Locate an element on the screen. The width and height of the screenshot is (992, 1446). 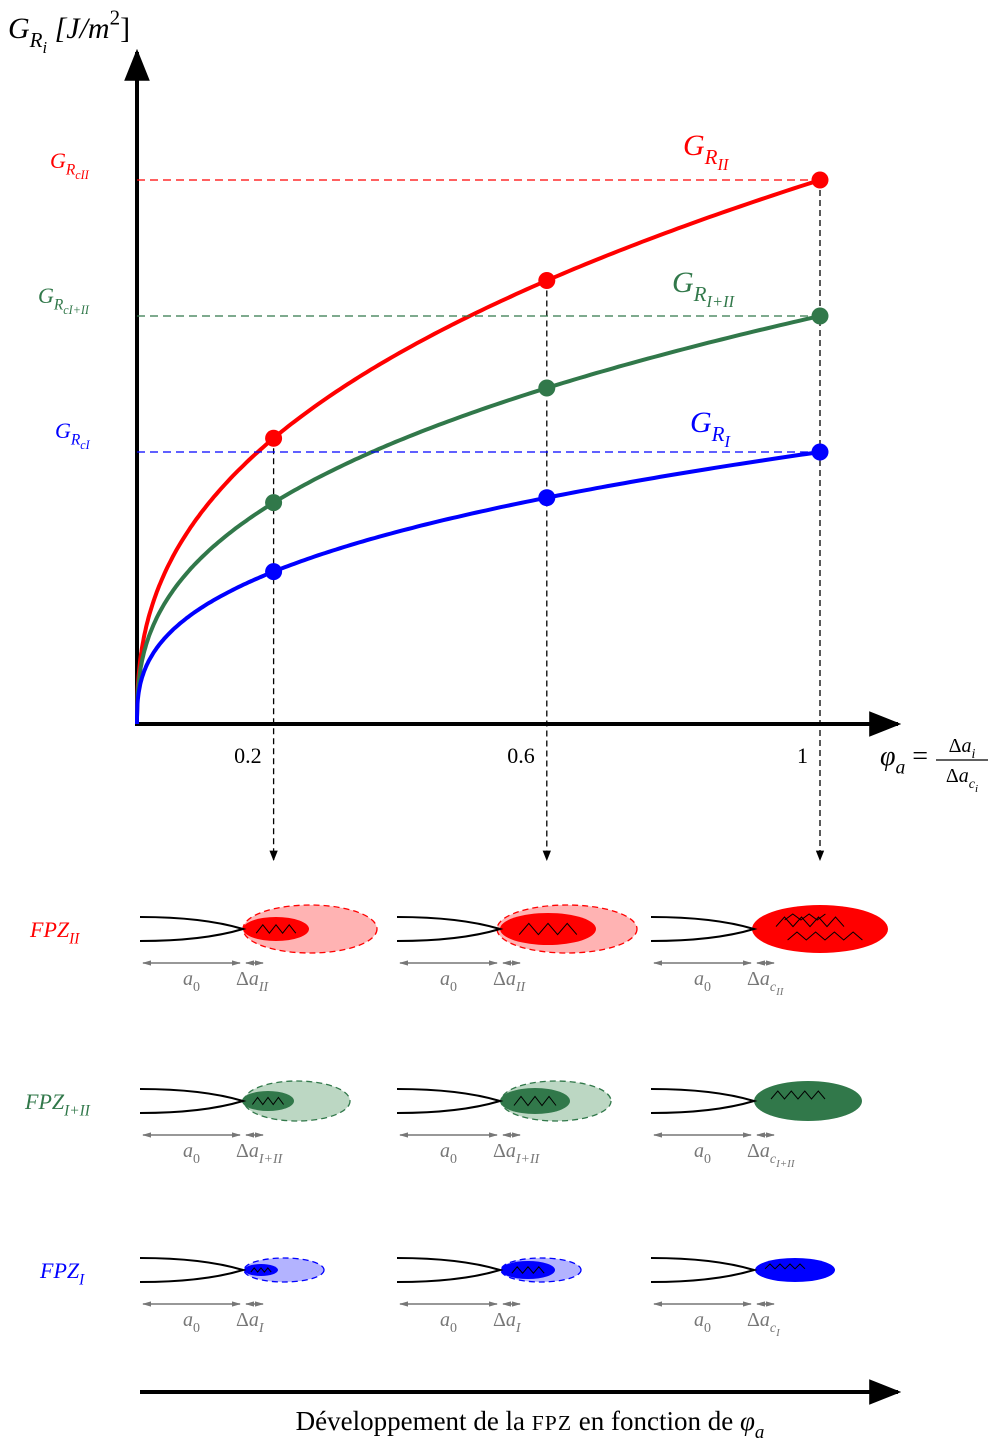
process-zone-outer is located at coordinates (284, 1270).